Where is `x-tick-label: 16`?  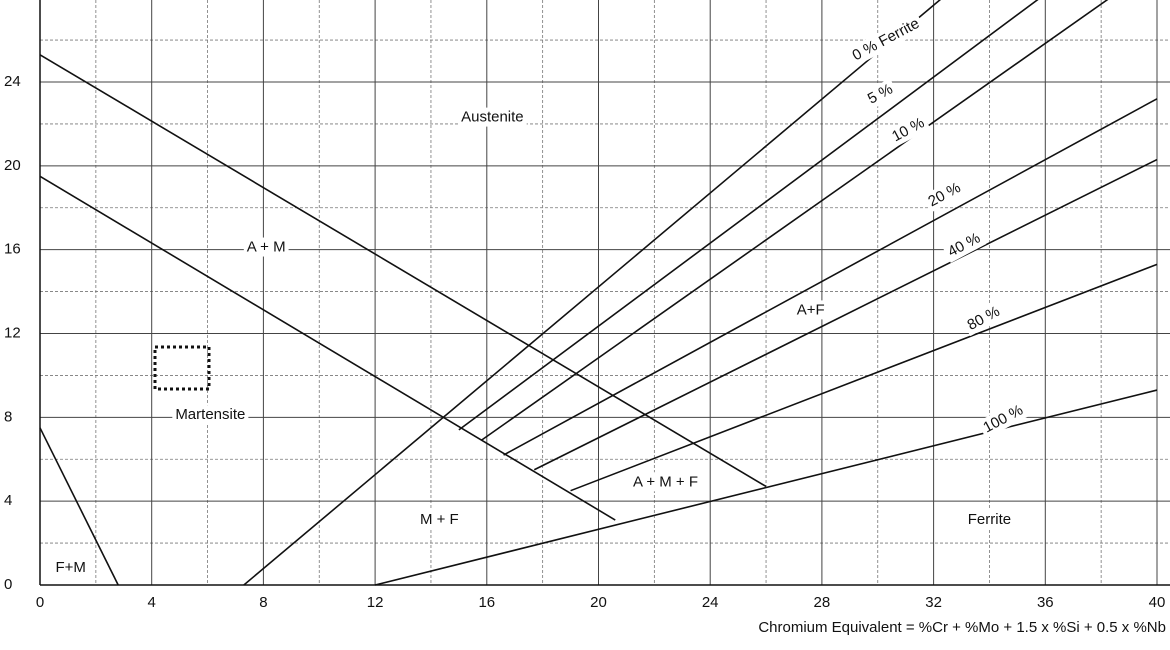 x-tick-label: 16 is located at coordinates (486, 602).